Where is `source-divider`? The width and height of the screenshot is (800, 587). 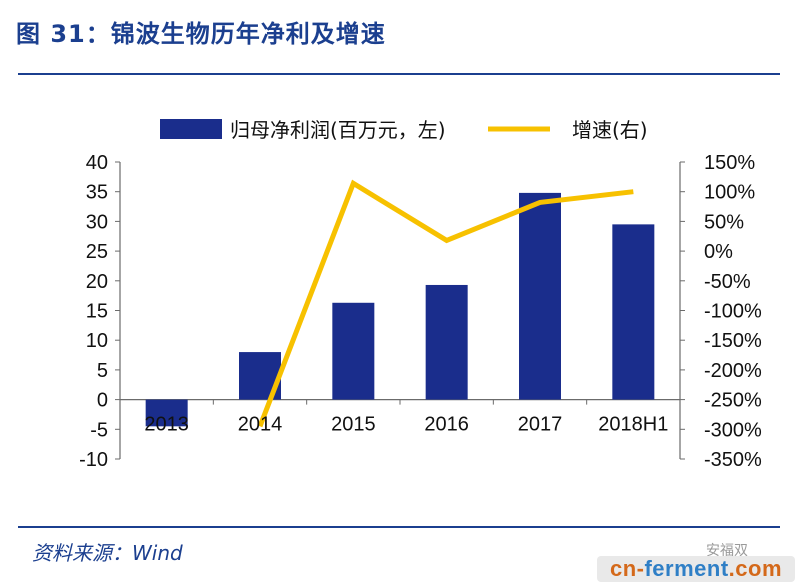 source-divider is located at coordinates (399, 527).